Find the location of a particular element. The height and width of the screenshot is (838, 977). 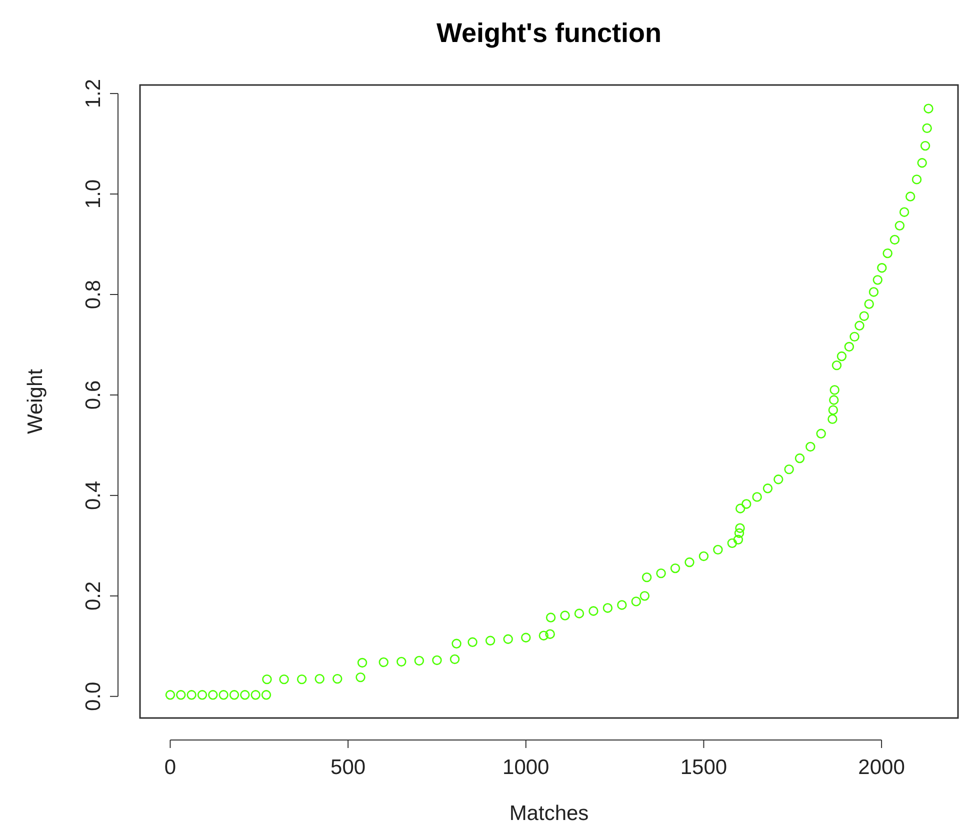

y-tick-label: 0.8 is located at coordinates (93, 295).